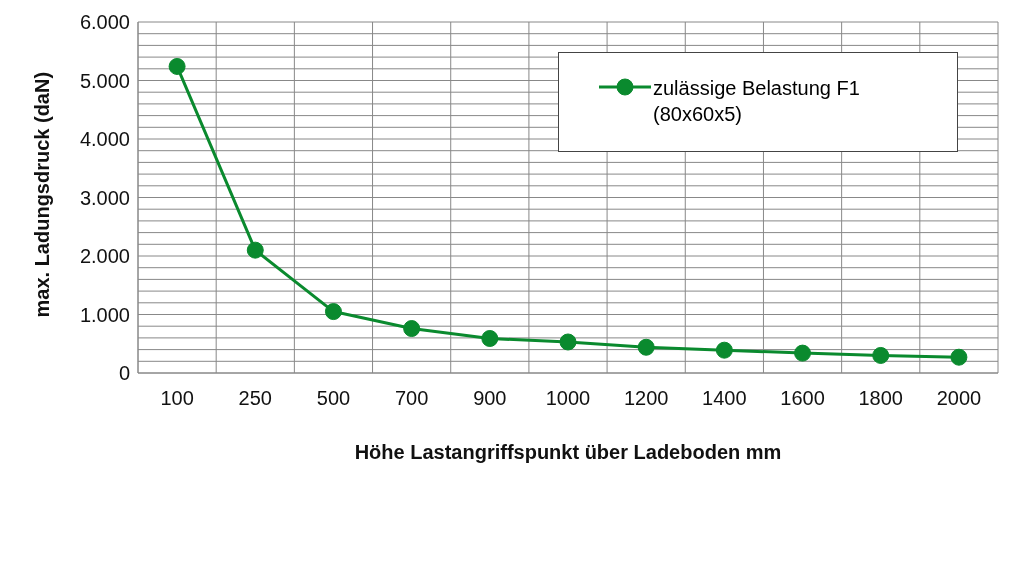 This screenshot has width=1015, height=580. What do you see at coordinates (104, 197) in the screenshot?
I see `y-tick-label: 3.000` at bounding box center [104, 197].